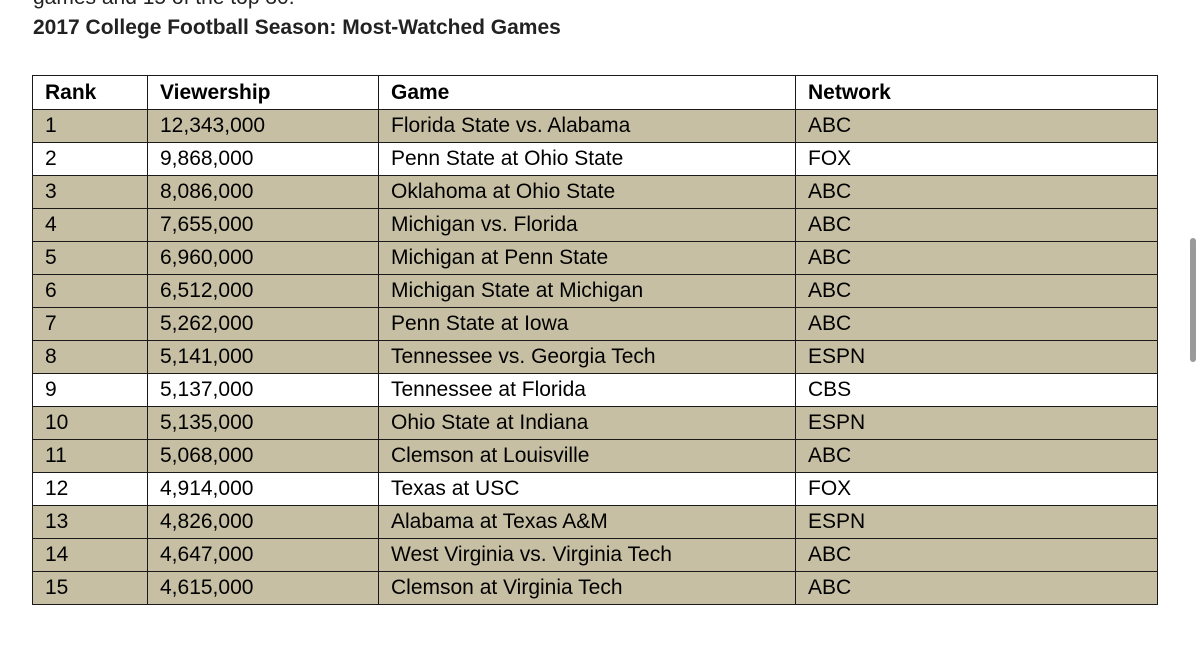  I want to click on viewership-cell: 9,868,000, so click(263, 159).